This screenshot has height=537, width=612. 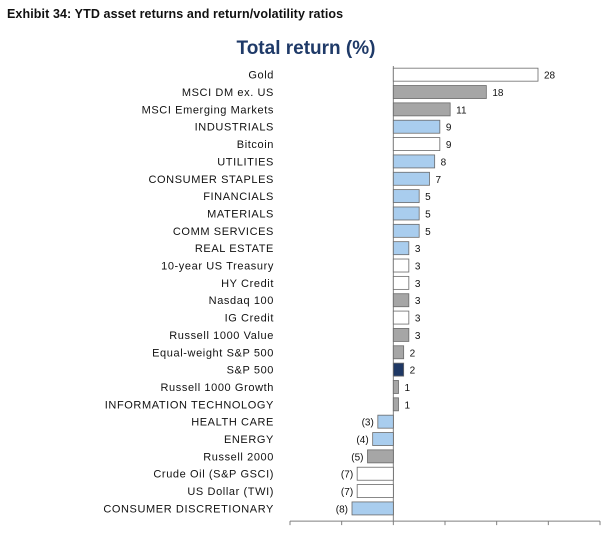 I want to click on category-label: HY Credit, so click(x=247, y=284).